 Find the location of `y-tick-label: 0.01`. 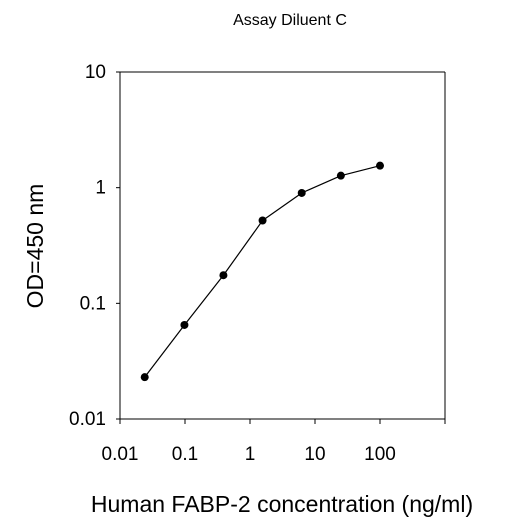

y-tick-label: 0.01 is located at coordinates (87, 419).